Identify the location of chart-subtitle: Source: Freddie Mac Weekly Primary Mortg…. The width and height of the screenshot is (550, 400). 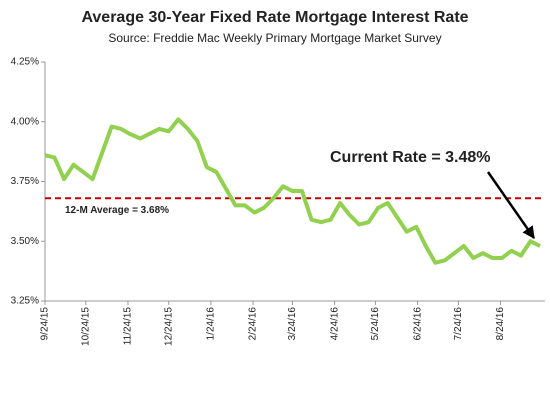
(274, 38).